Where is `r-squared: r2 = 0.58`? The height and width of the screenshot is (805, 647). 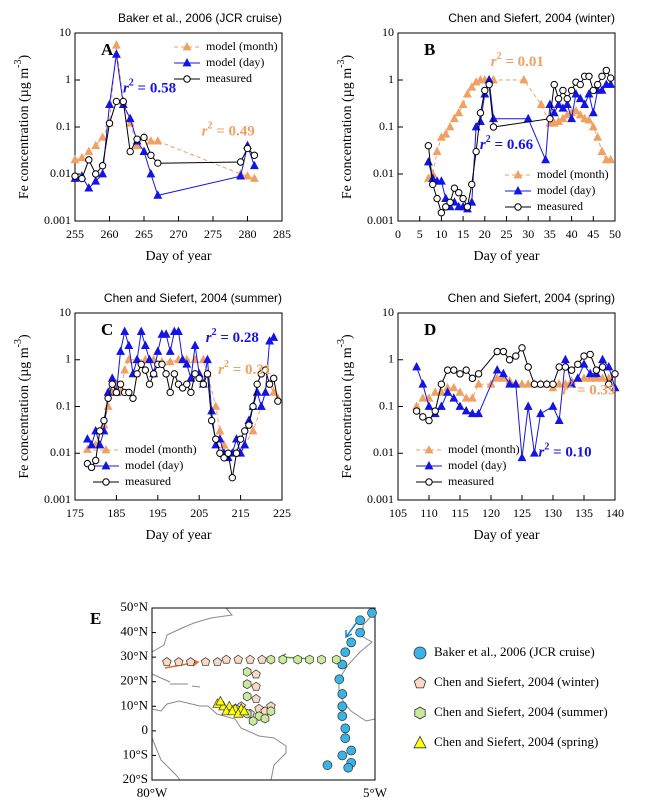 r-squared: r2 = 0.58 is located at coordinates (149, 87).